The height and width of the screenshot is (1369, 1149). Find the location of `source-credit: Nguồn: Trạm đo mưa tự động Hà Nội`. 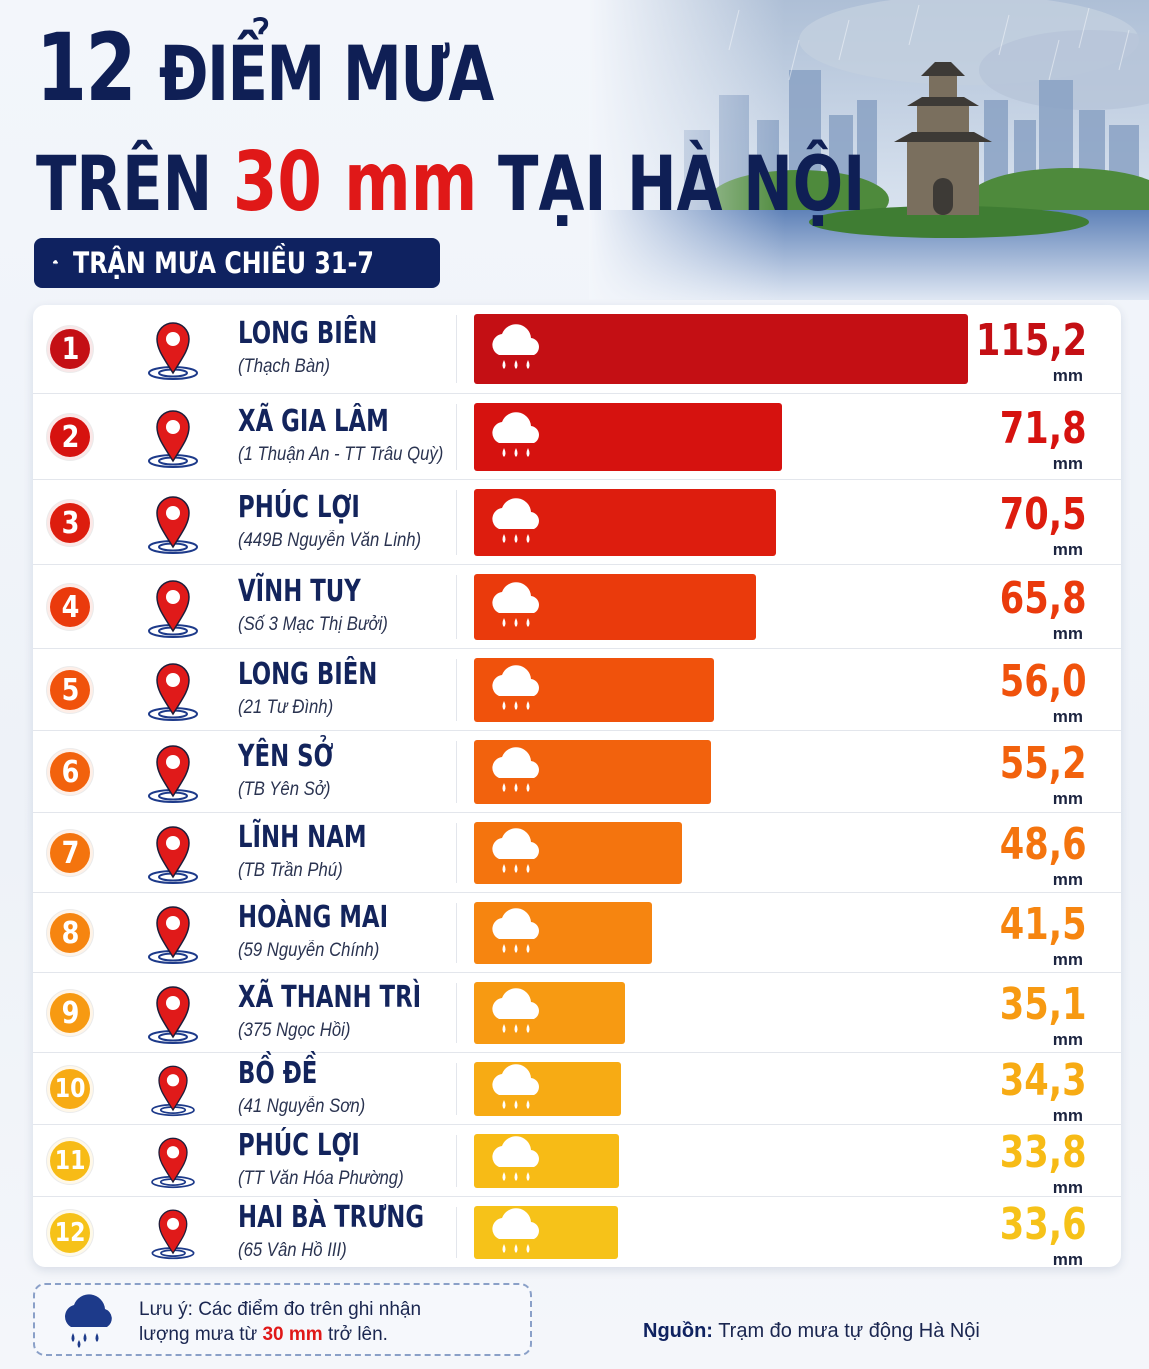

source-credit: Nguồn: Trạm đo mưa tự động Hà Nội is located at coordinates (811, 1331).